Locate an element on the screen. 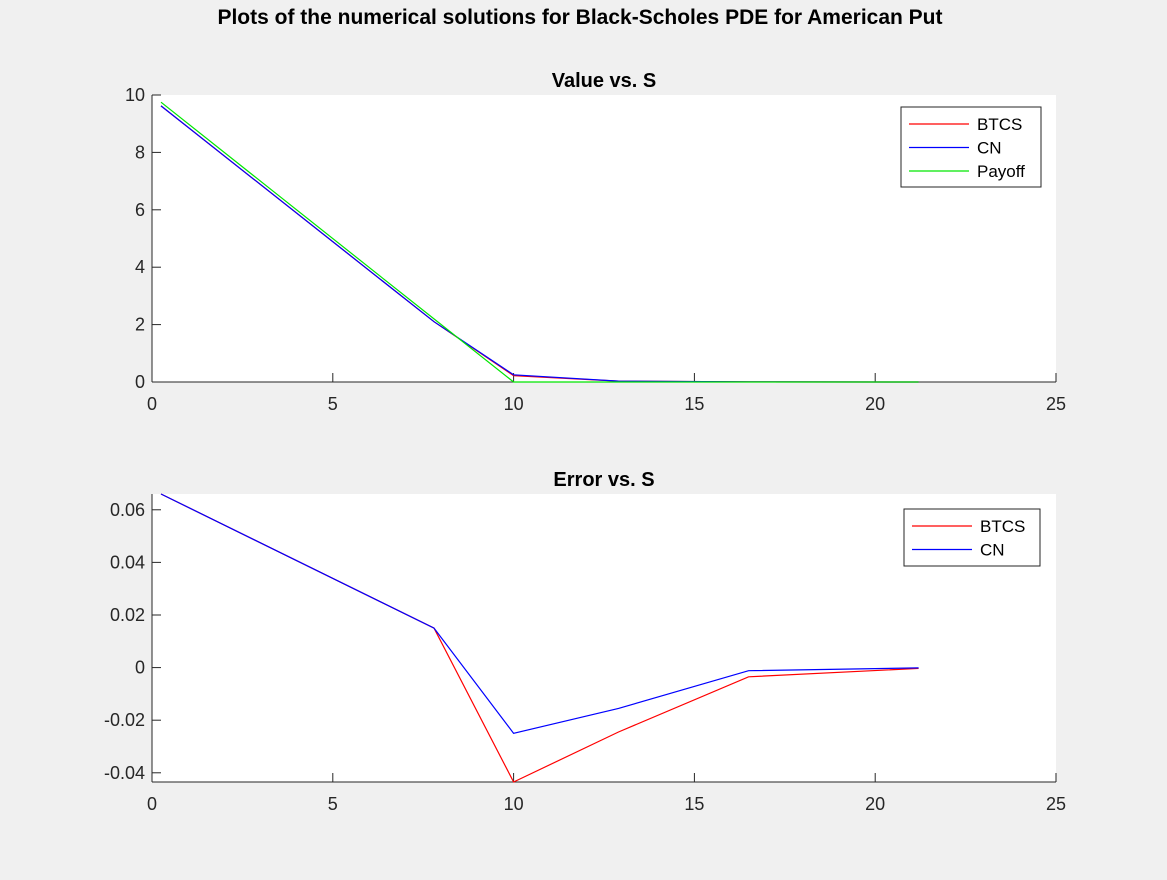  y-tick-label: 10 is located at coordinates (135, 95).